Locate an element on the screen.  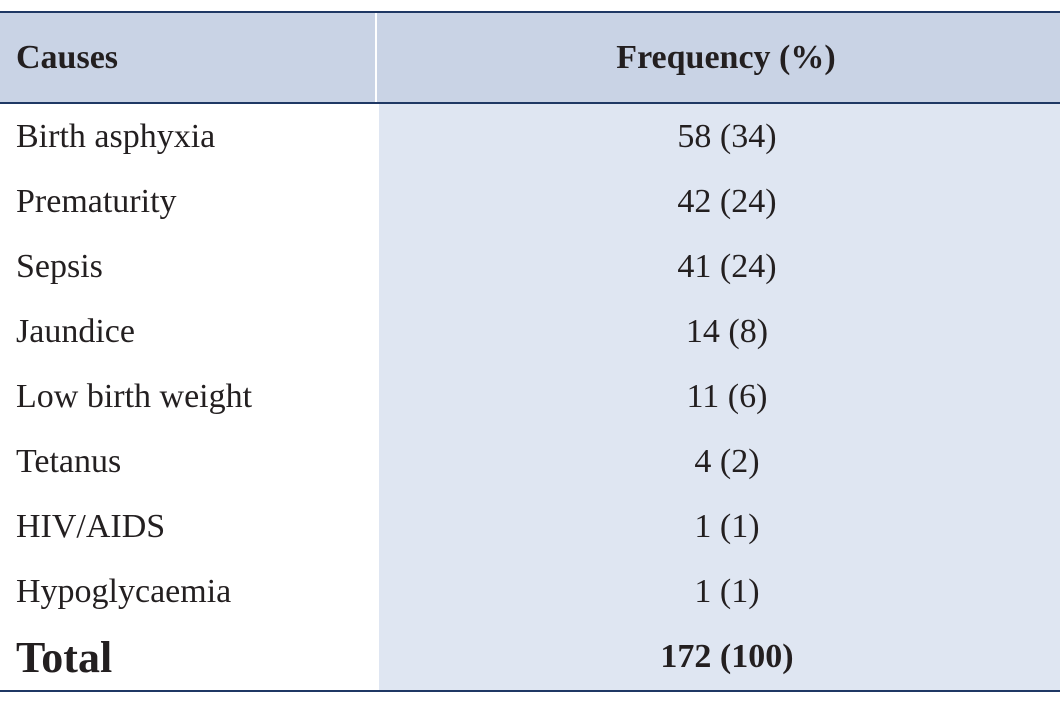
frequency-cell: 41 (24) is located at coordinates (727, 266).